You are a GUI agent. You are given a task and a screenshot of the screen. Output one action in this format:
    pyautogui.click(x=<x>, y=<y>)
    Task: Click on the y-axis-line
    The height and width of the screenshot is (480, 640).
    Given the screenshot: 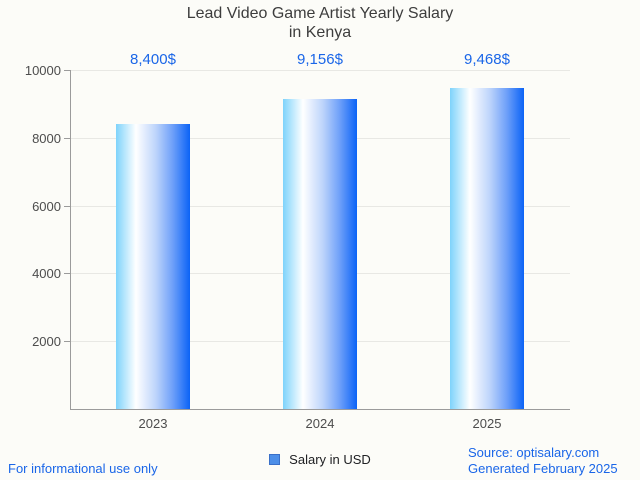 What is the action you would take?
    pyautogui.click(x=70, y=239)
    